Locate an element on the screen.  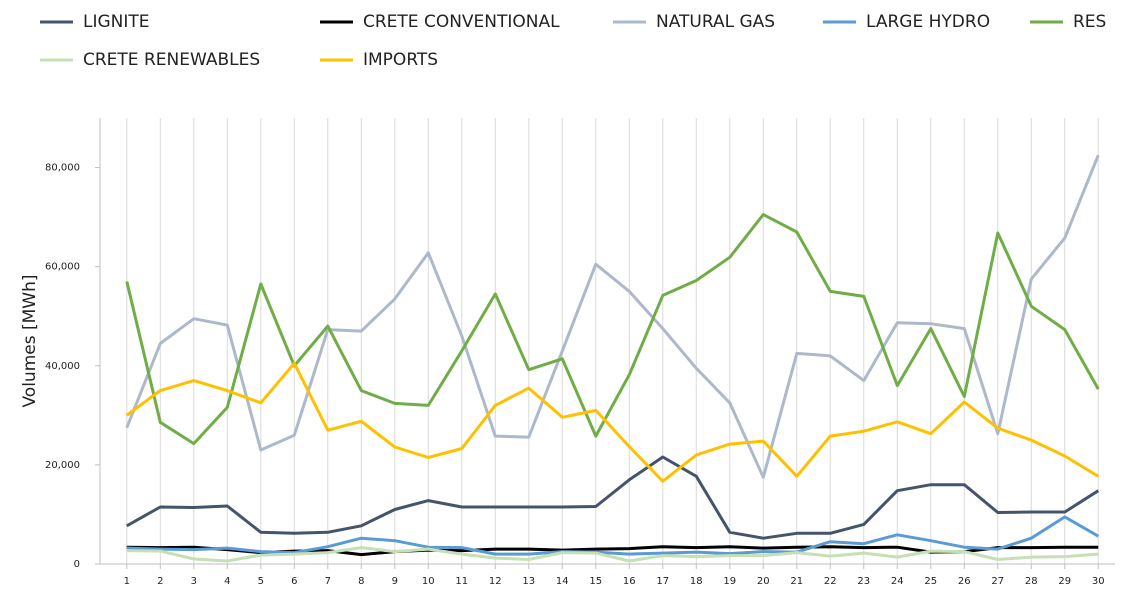
x-tick-label: 11 is located at coordinates (461, 581).